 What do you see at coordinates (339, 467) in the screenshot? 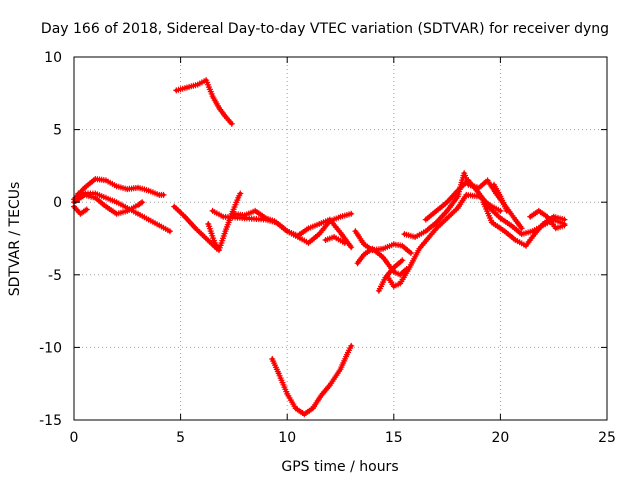
I see `x-axis-label: GPS time / hours` at bounding box center [339, 467].